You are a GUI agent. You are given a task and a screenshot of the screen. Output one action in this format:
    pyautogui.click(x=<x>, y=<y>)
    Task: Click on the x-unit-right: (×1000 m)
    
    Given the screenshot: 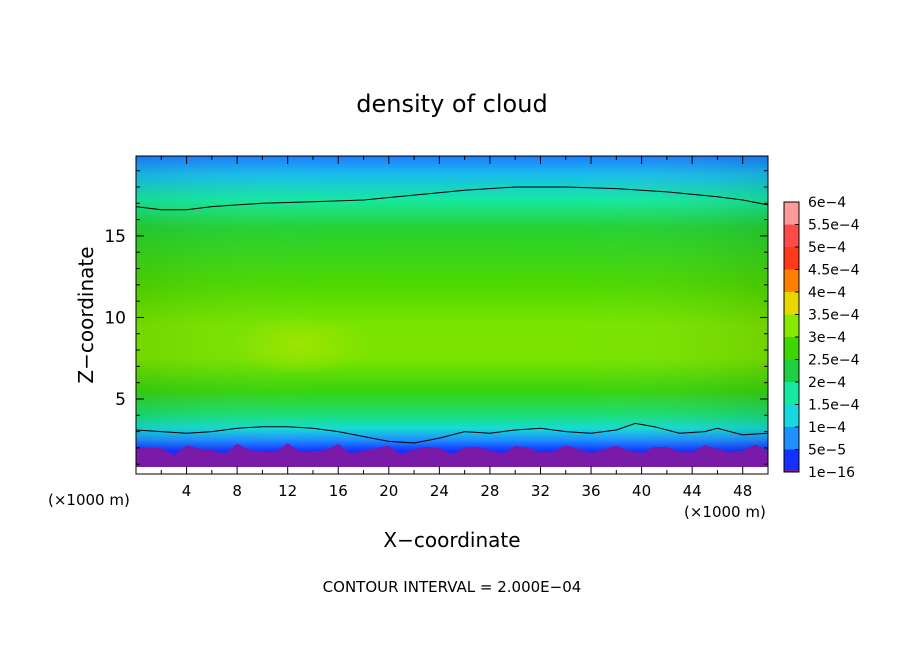 What is the action you would take?
    pyautogui.click(x=725, y=512)
    